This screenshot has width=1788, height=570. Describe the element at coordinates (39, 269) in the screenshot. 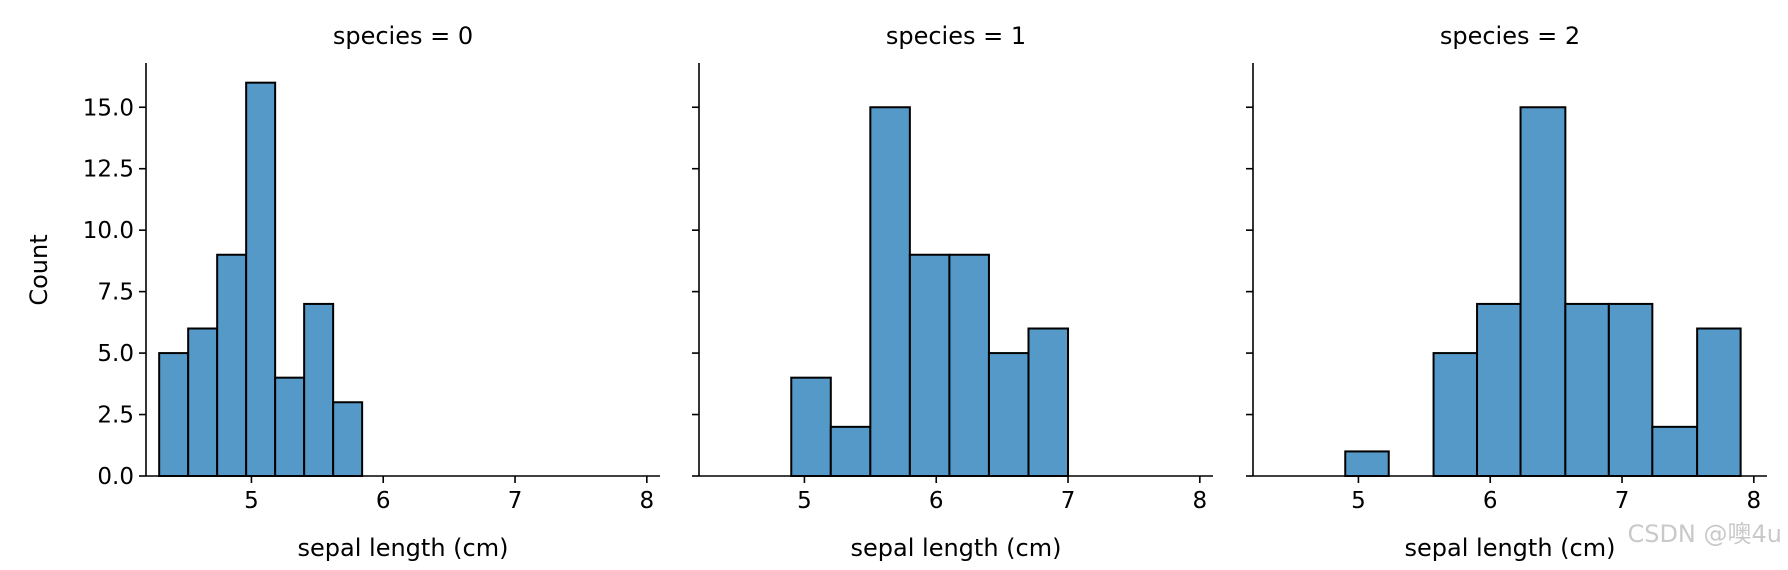

I see `y-axis-label: Count` at that location.